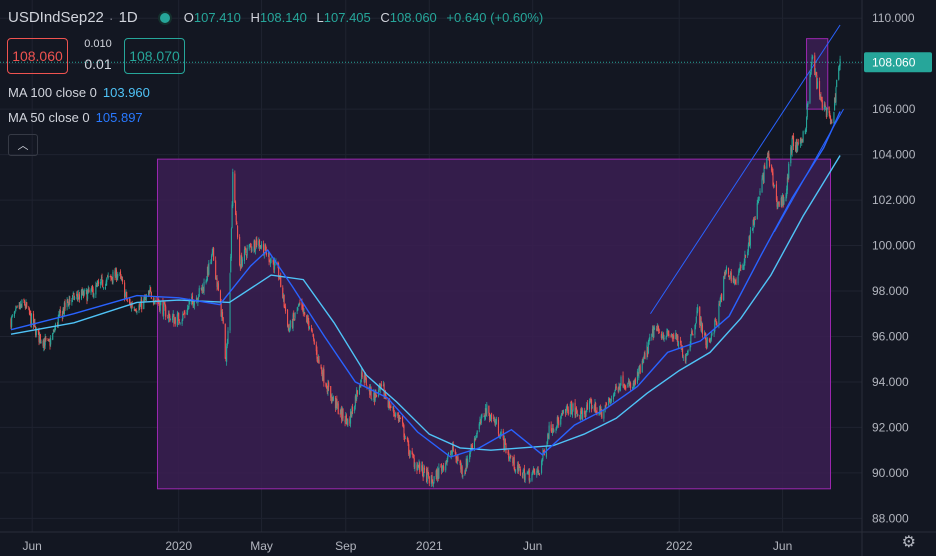  What do you see at coordinates (154, 56) in the screenshot?
I see `buy-button: 108.070` at bounding box center [154, 56].